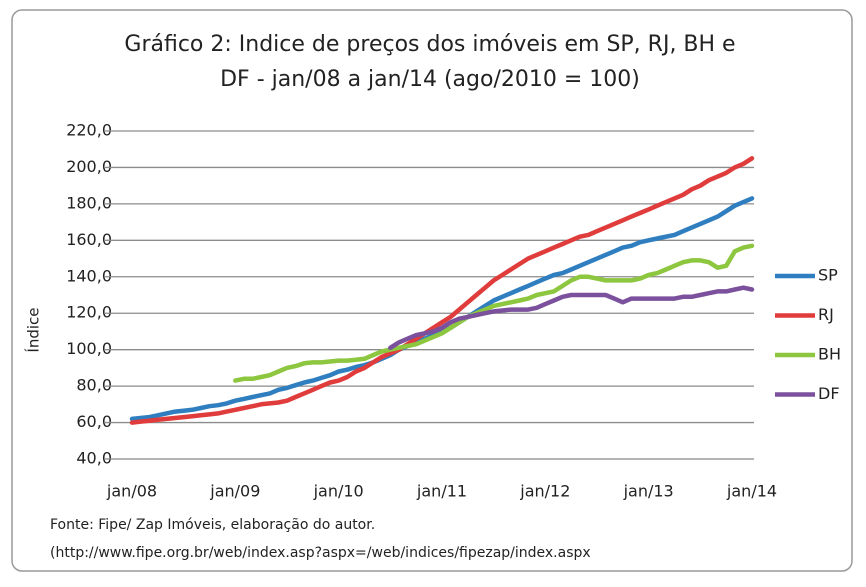  What do you see at coordinates (828, 275) in the screenshot?
I see `legend-label: SP` at bounding box center [828, 275].